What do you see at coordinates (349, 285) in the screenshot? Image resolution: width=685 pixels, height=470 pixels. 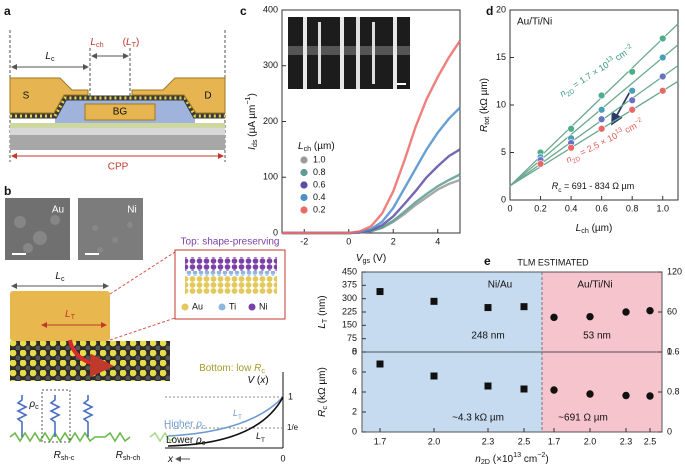 I see `y-tick-label: 375` at bounding box center [349, 285].